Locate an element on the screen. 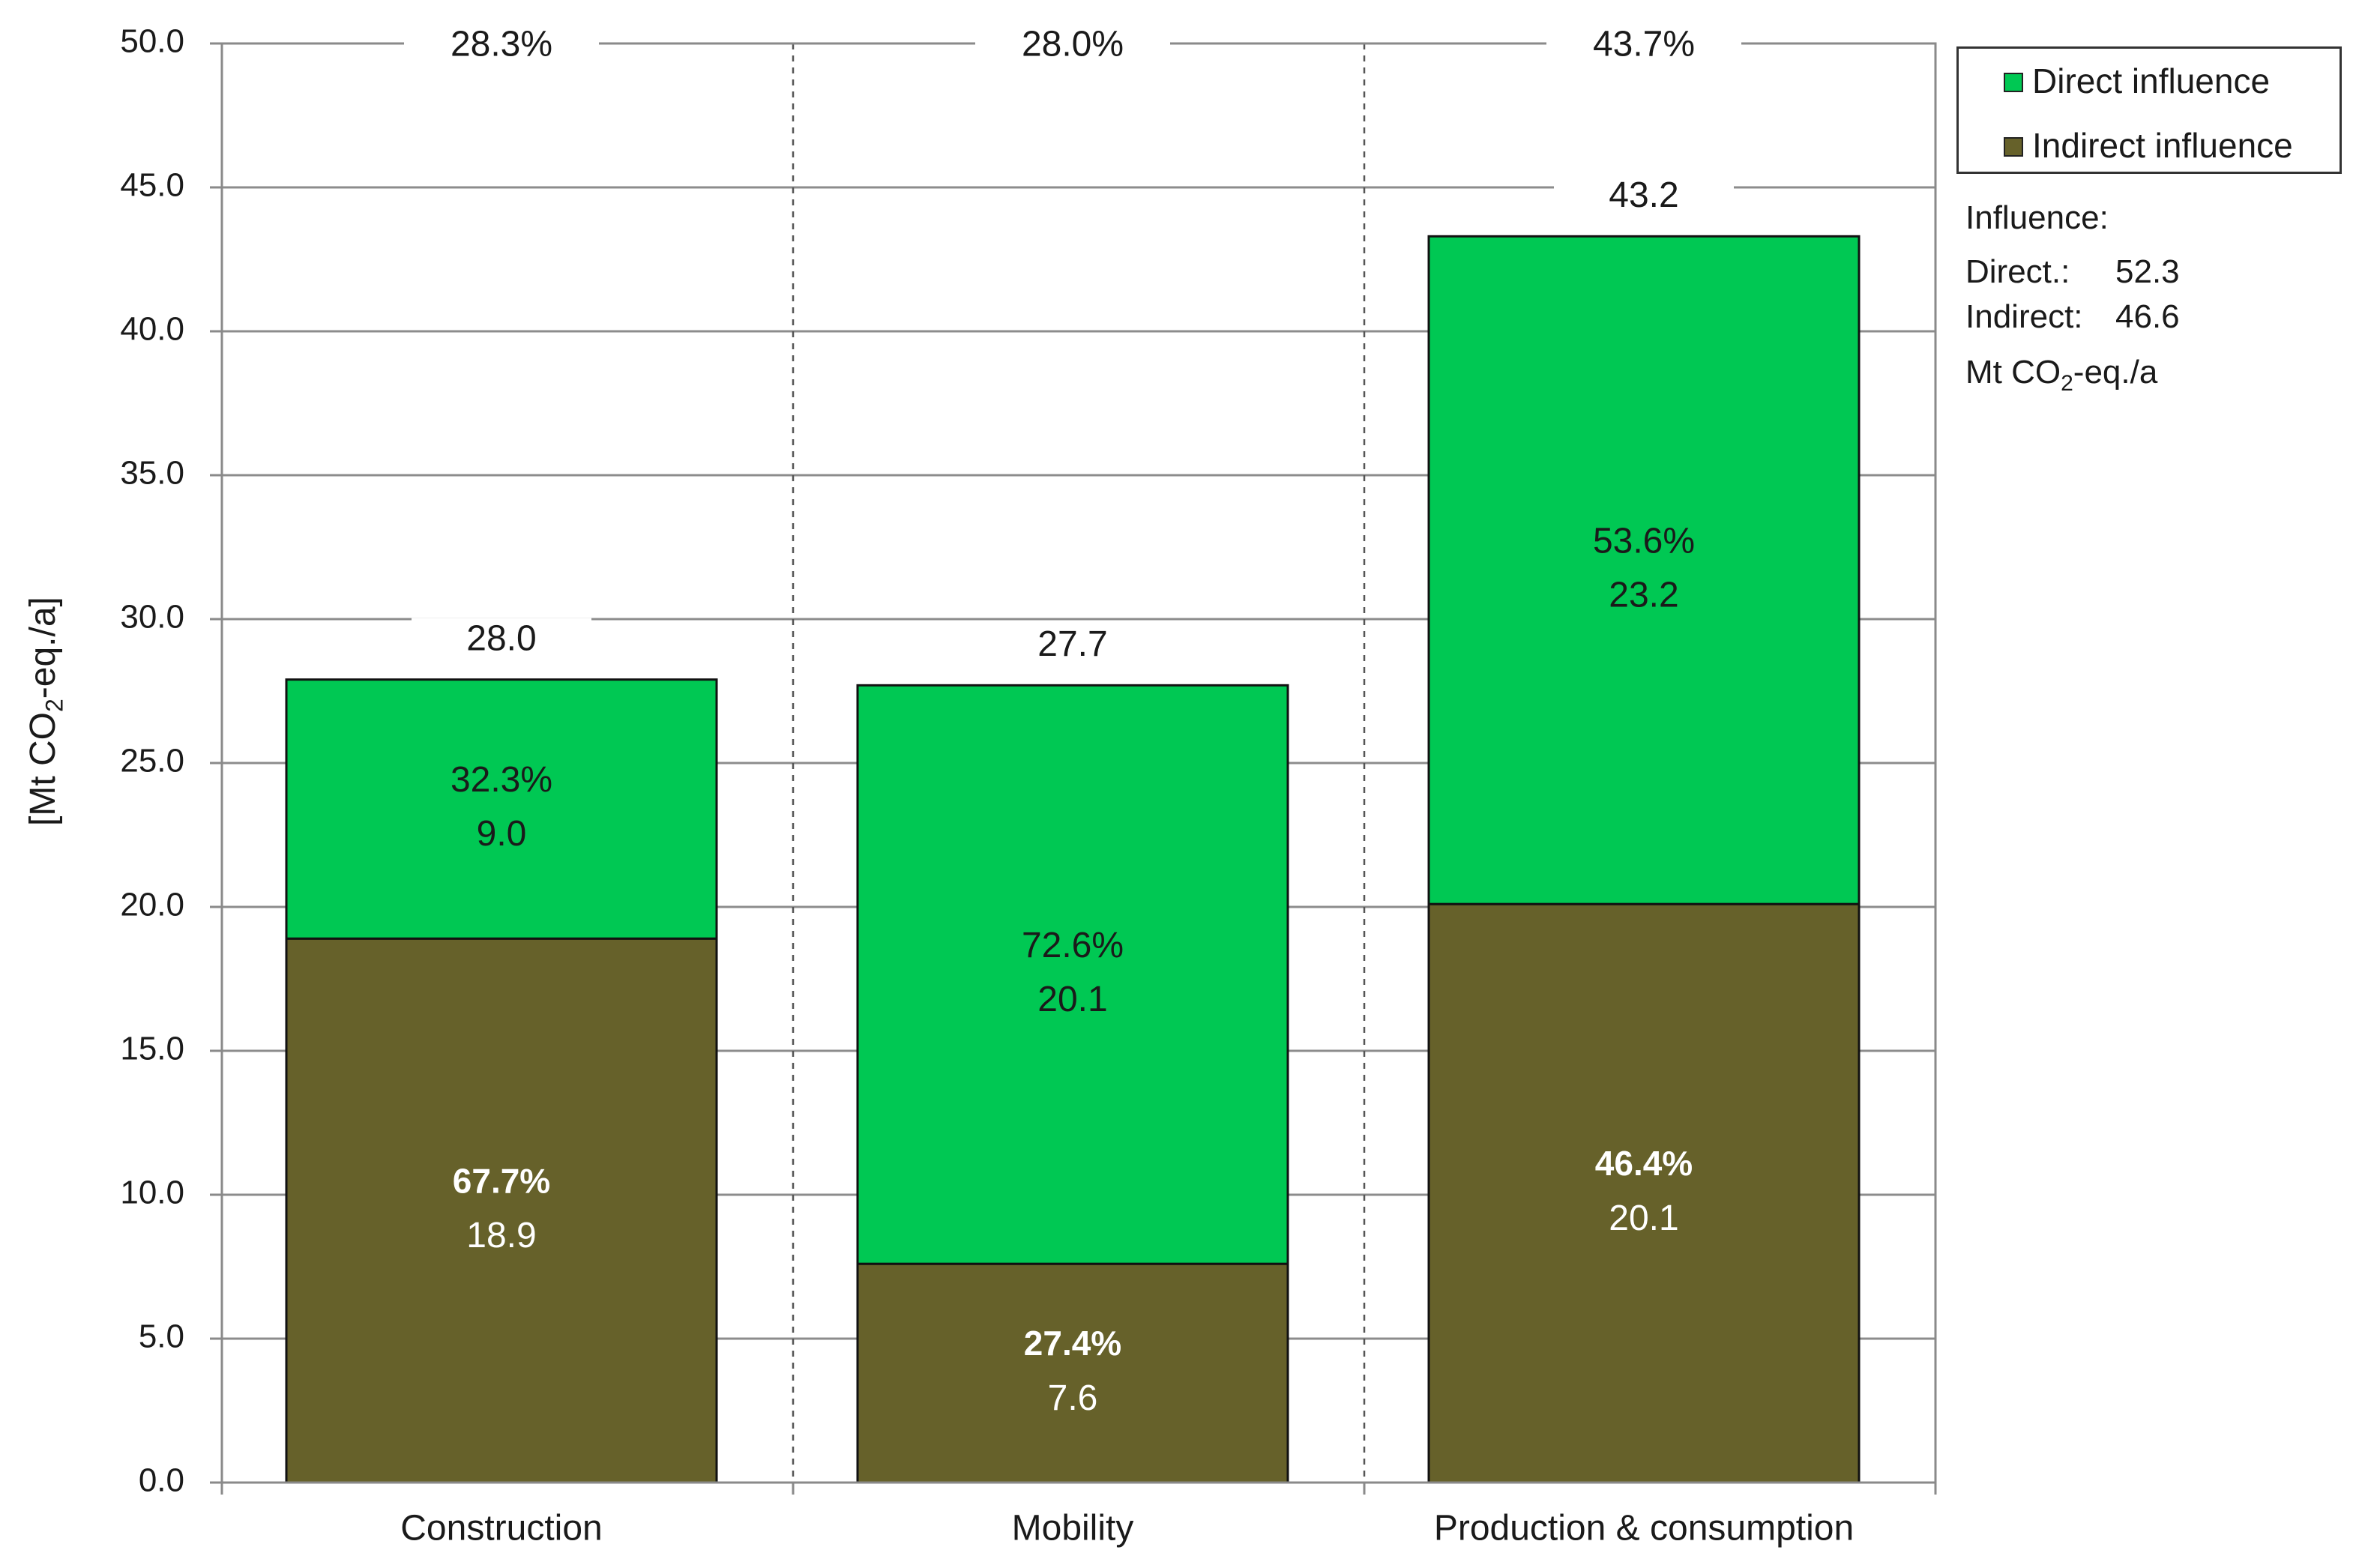 The image size is (2356, 1568). direct-percent-label: 53.6% is located at coordinates (1644, 541).